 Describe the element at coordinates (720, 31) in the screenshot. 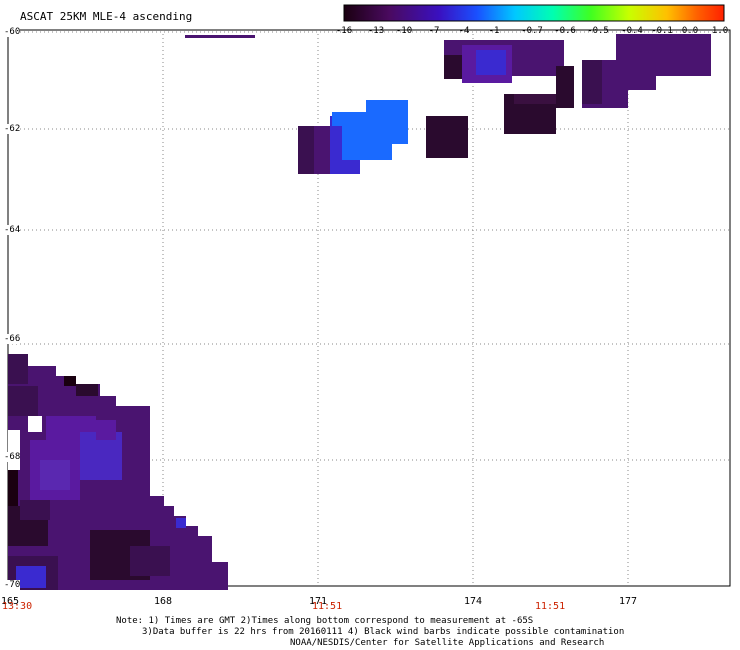

I see `colorbar-tick: 1.0` at that location.